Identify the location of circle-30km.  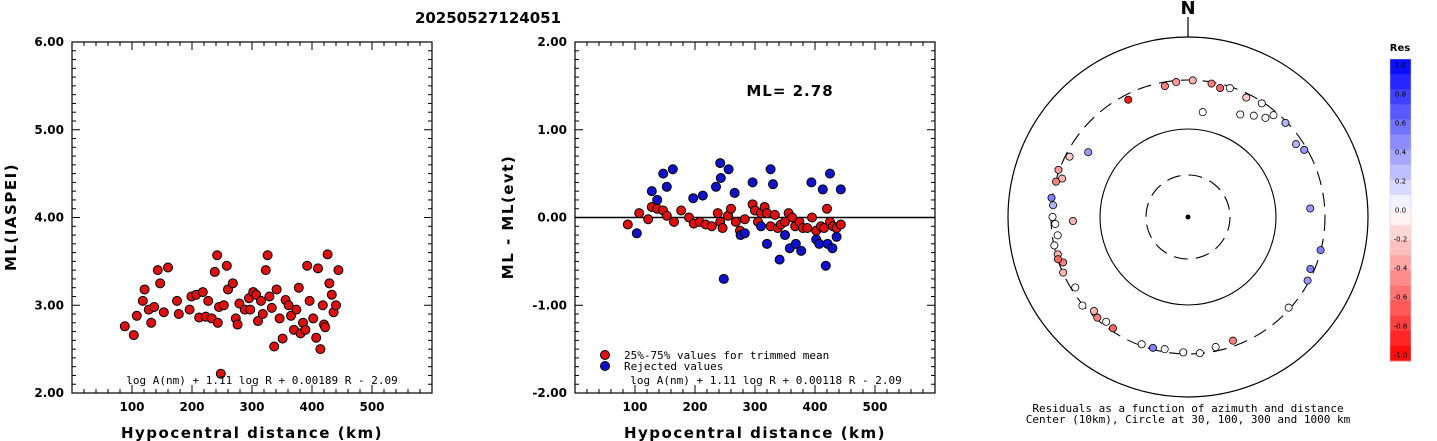
(1188, 217).